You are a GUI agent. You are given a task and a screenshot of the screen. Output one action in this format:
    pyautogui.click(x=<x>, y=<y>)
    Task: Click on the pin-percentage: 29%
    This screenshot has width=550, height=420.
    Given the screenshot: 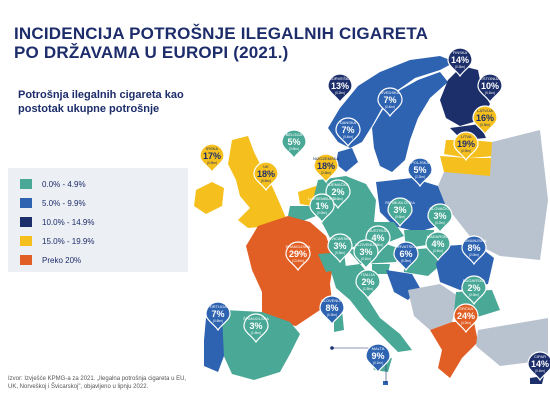 What is the action you would take?
    pyautogui.click(x=298, y=254)
    